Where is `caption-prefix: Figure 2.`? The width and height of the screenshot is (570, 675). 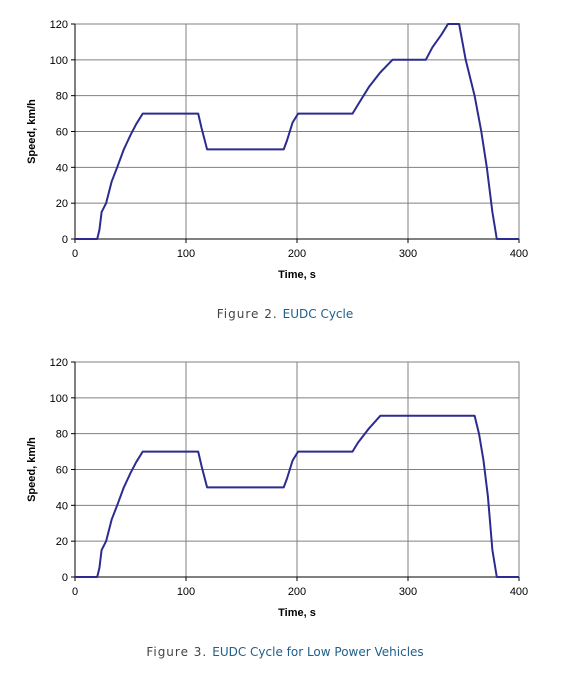
caption-prefix: Figure 2. is located at coordinates (247, 314).